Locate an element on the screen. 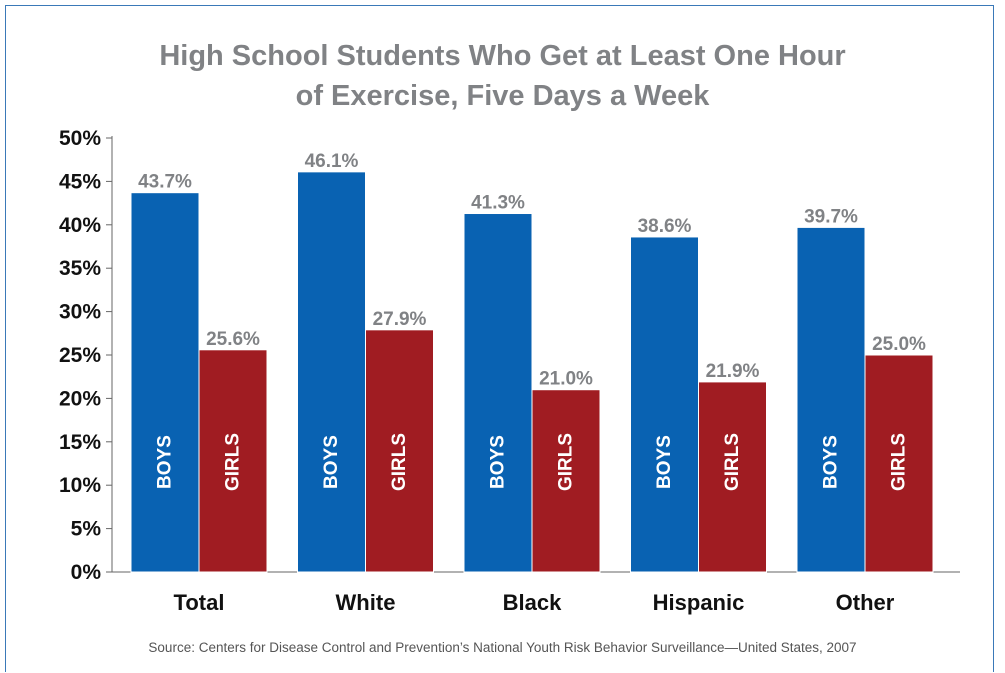 This screenshot has width=1005, height=673. x-tick-label: Total is located at coordinates (199, 602).